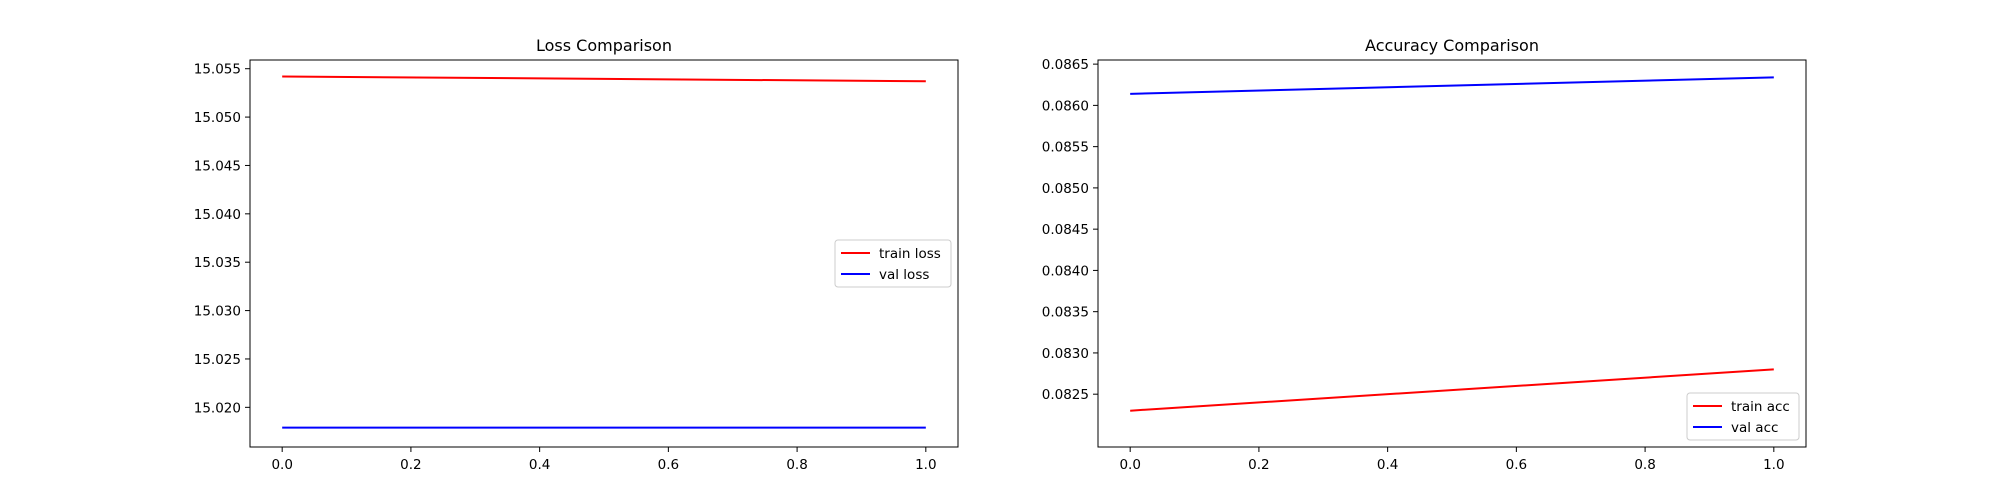  I want to click on y-tick-label: 0.0855, so click(1065, 148).